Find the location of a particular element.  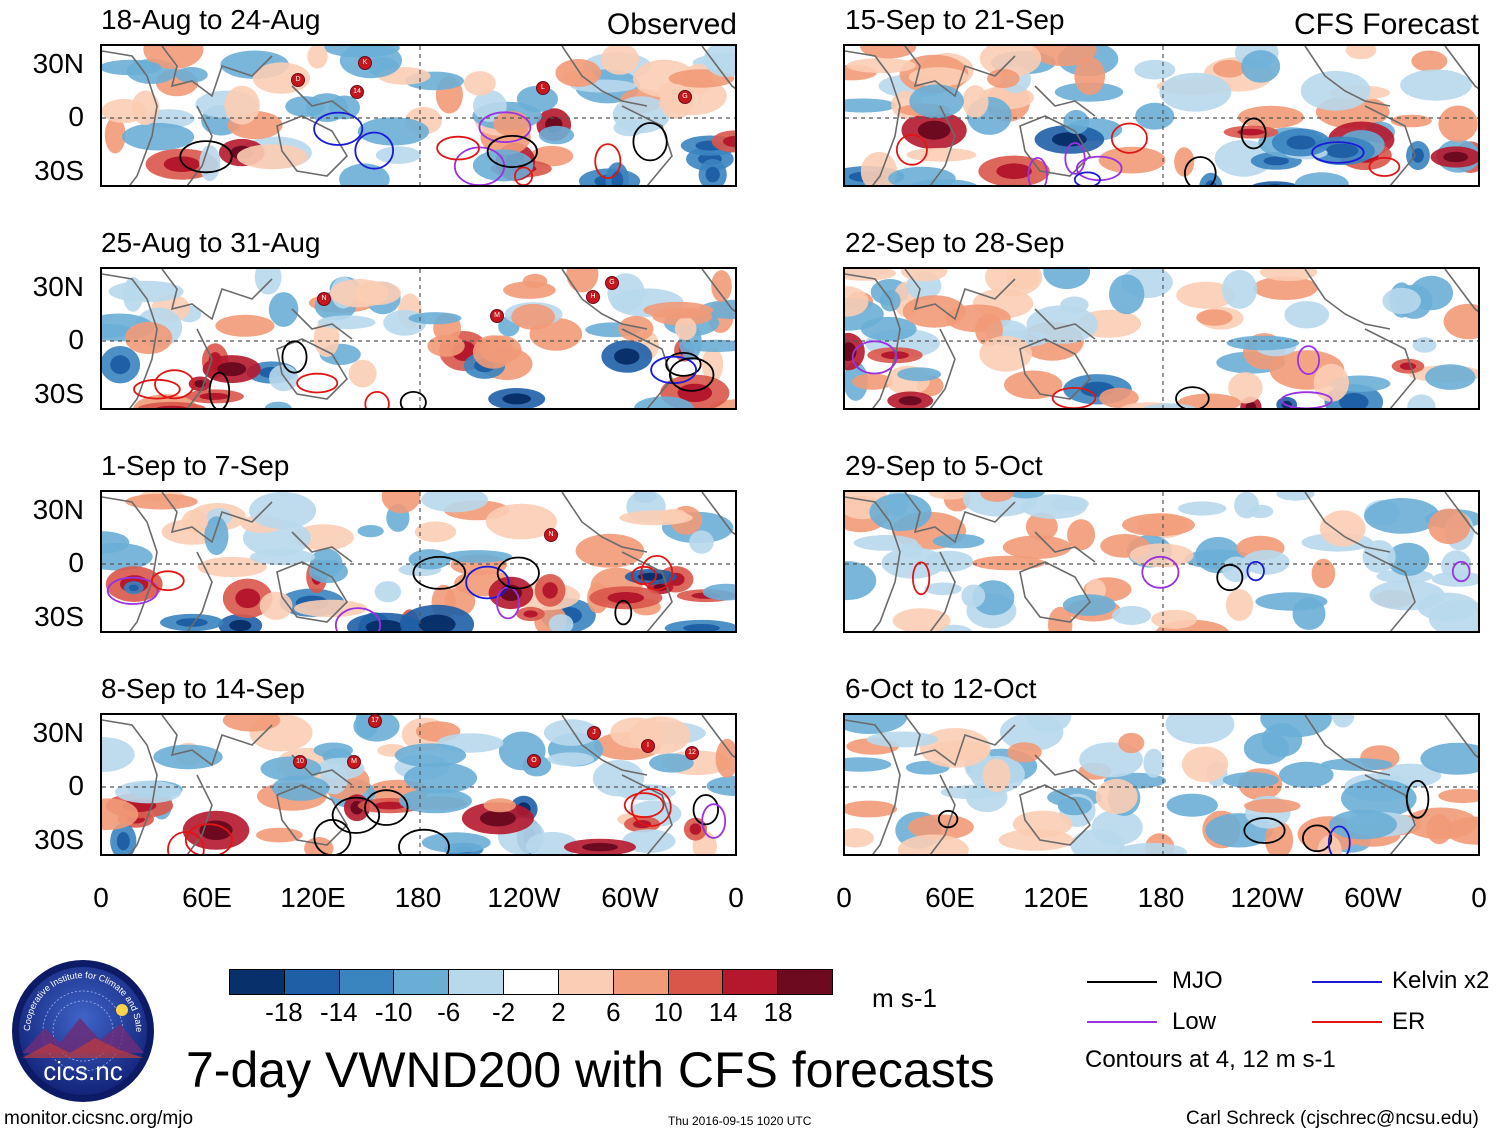

anomaly-blobs is located at coordinates (418, 338).